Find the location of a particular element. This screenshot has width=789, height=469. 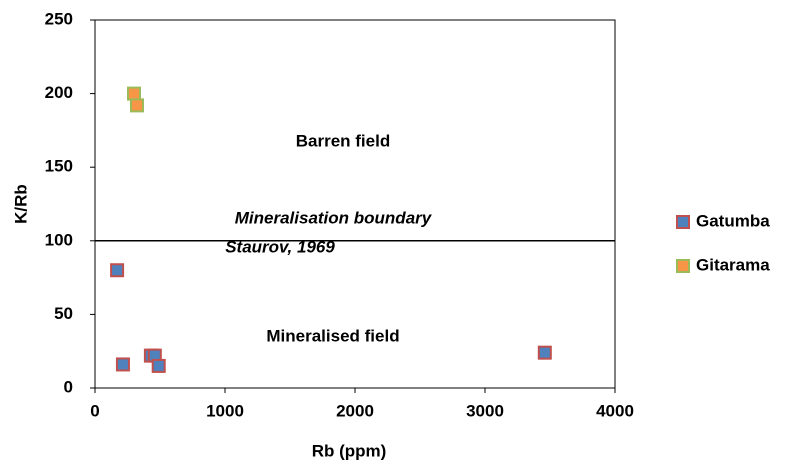

y-tick-label: 250 is located at coordinates (59, 18).